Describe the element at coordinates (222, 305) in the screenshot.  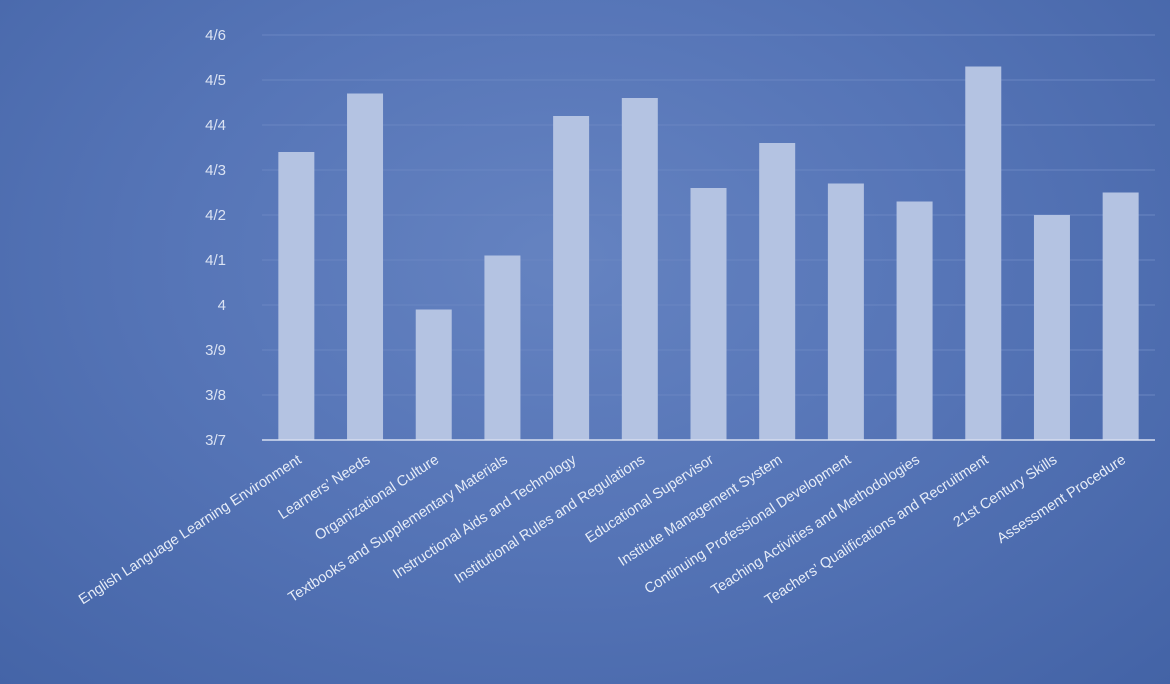
I see `y-tick-label: 4` at that location.